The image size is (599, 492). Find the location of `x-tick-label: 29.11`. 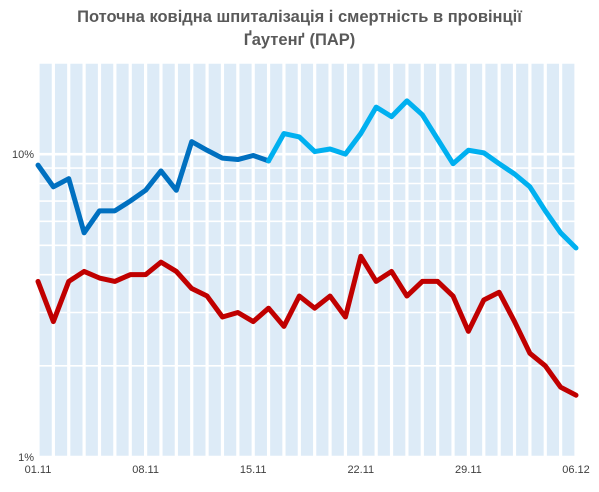

x-tick-label: 29.11 is located at coordinates (468, 470).